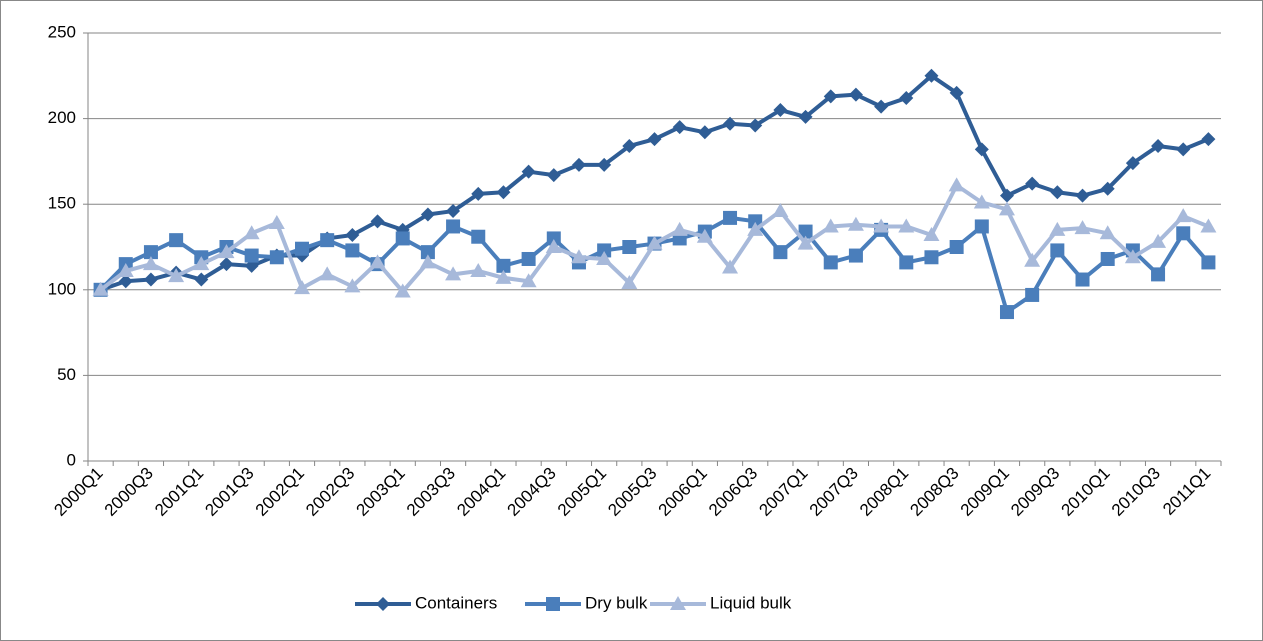 Image resolution: width=1263 pixels, height=641 pixels. I want to click on y-tick-label: 100, so click(62, 288).